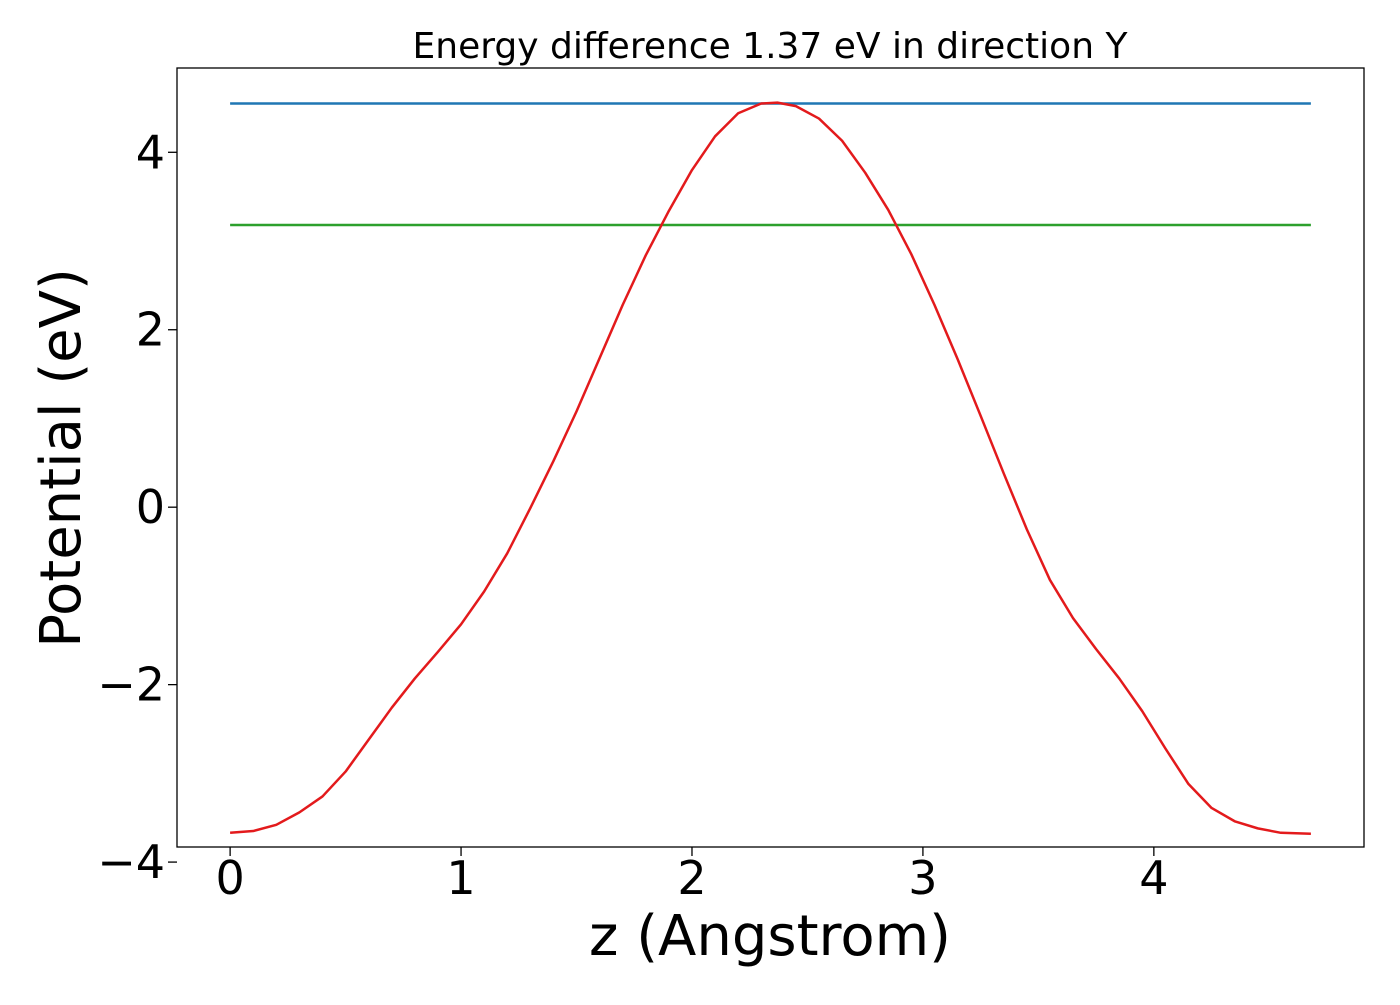 This screenshot has height=1005, width=1400. What do you see at coordinates (61, 458) in the screenshot?
I see `y-axis-label: Potential (eV)` at bounding box center [61, 458].